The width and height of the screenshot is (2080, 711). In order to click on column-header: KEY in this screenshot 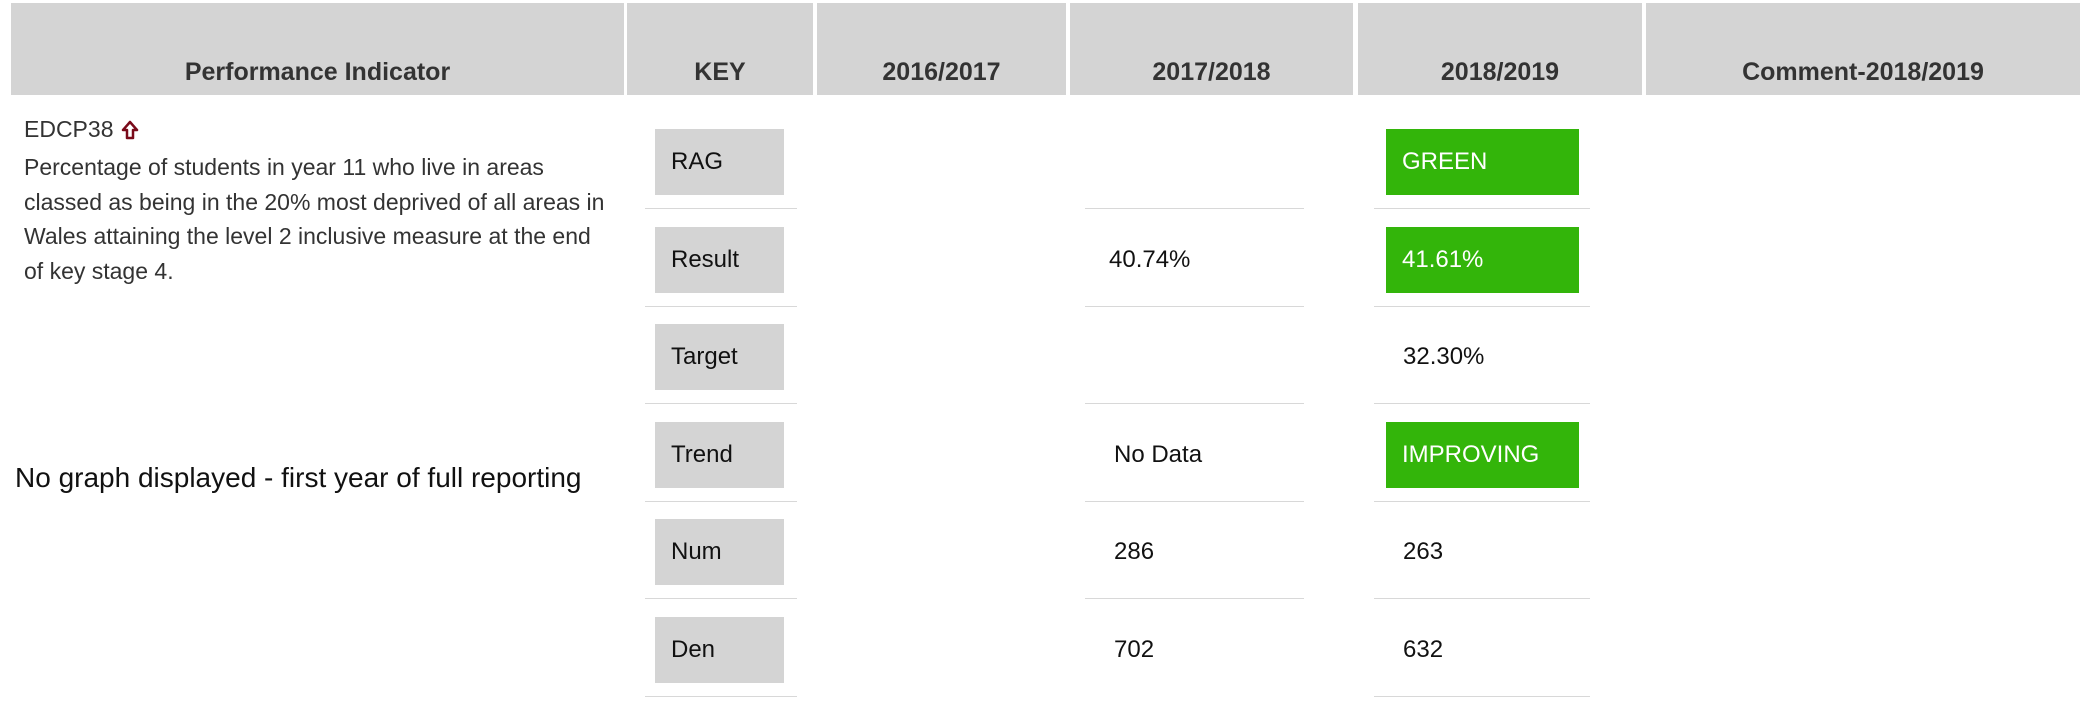, I will do `click(720, 49)`.